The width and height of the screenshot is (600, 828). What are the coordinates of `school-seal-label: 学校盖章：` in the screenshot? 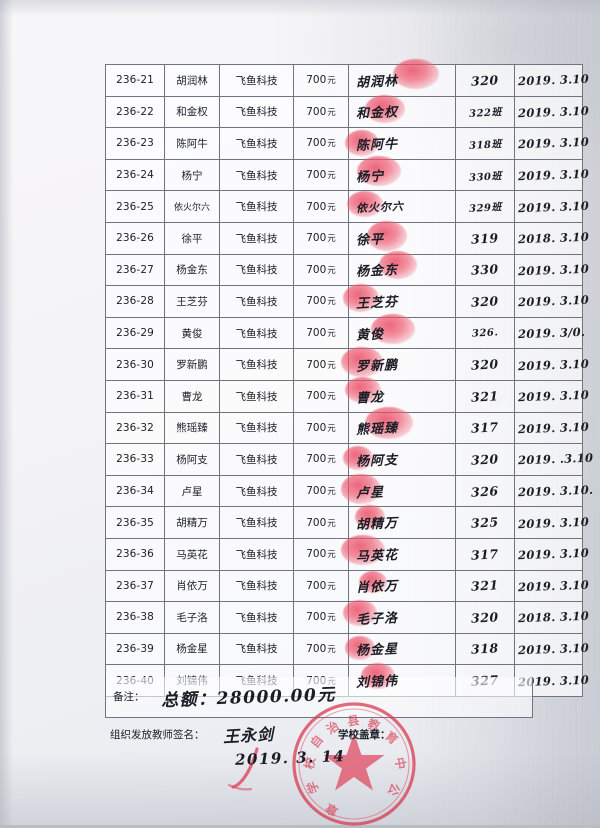 It's located at (364, 735).